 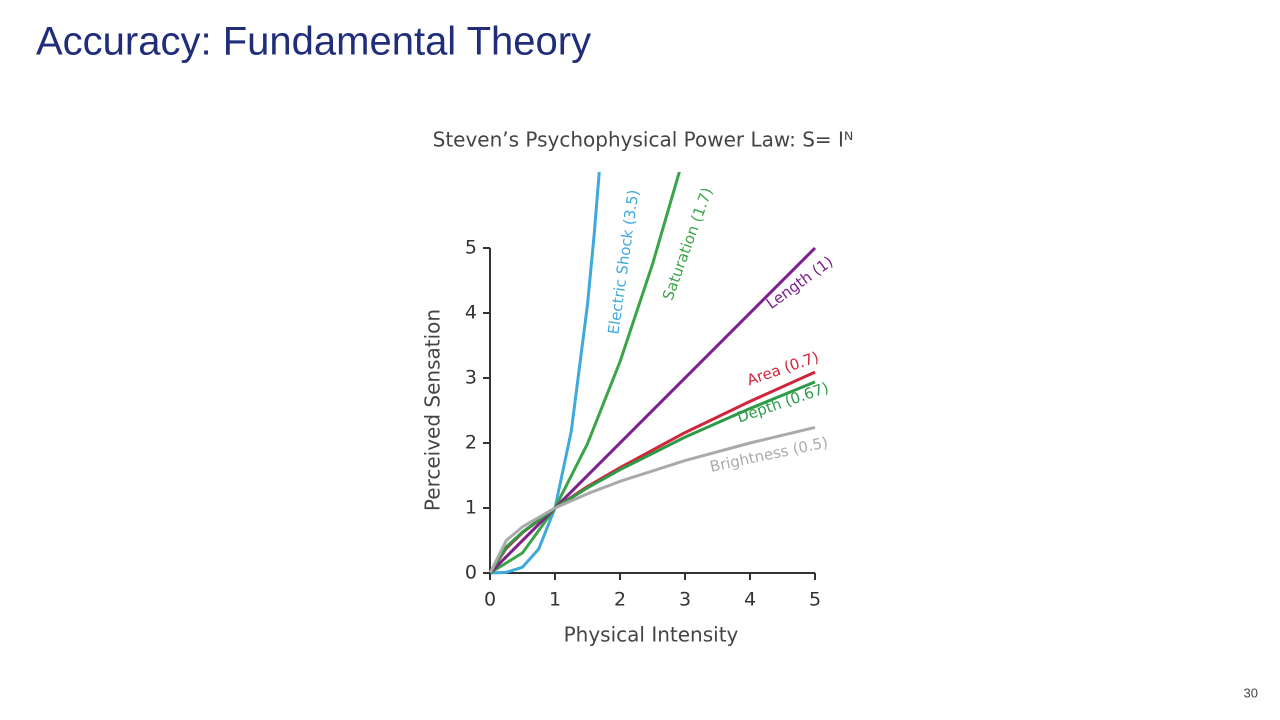 What do you see at coordinates (471, 313) in the screenshot?
I see `y-tick-label: 4` at bounding box center [471, 313].